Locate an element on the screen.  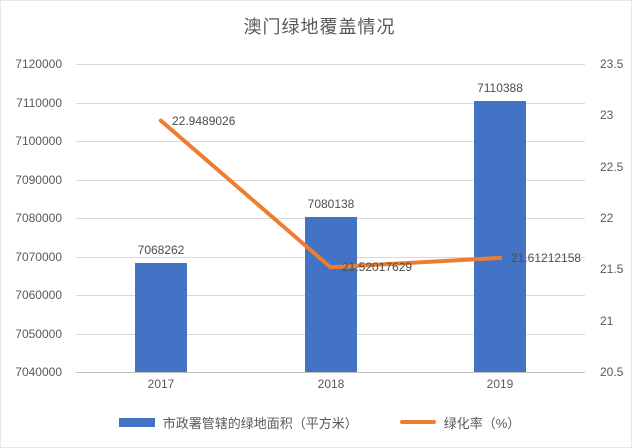
y-right-tick-label: 22.5 is located at coordinates (612, 167).